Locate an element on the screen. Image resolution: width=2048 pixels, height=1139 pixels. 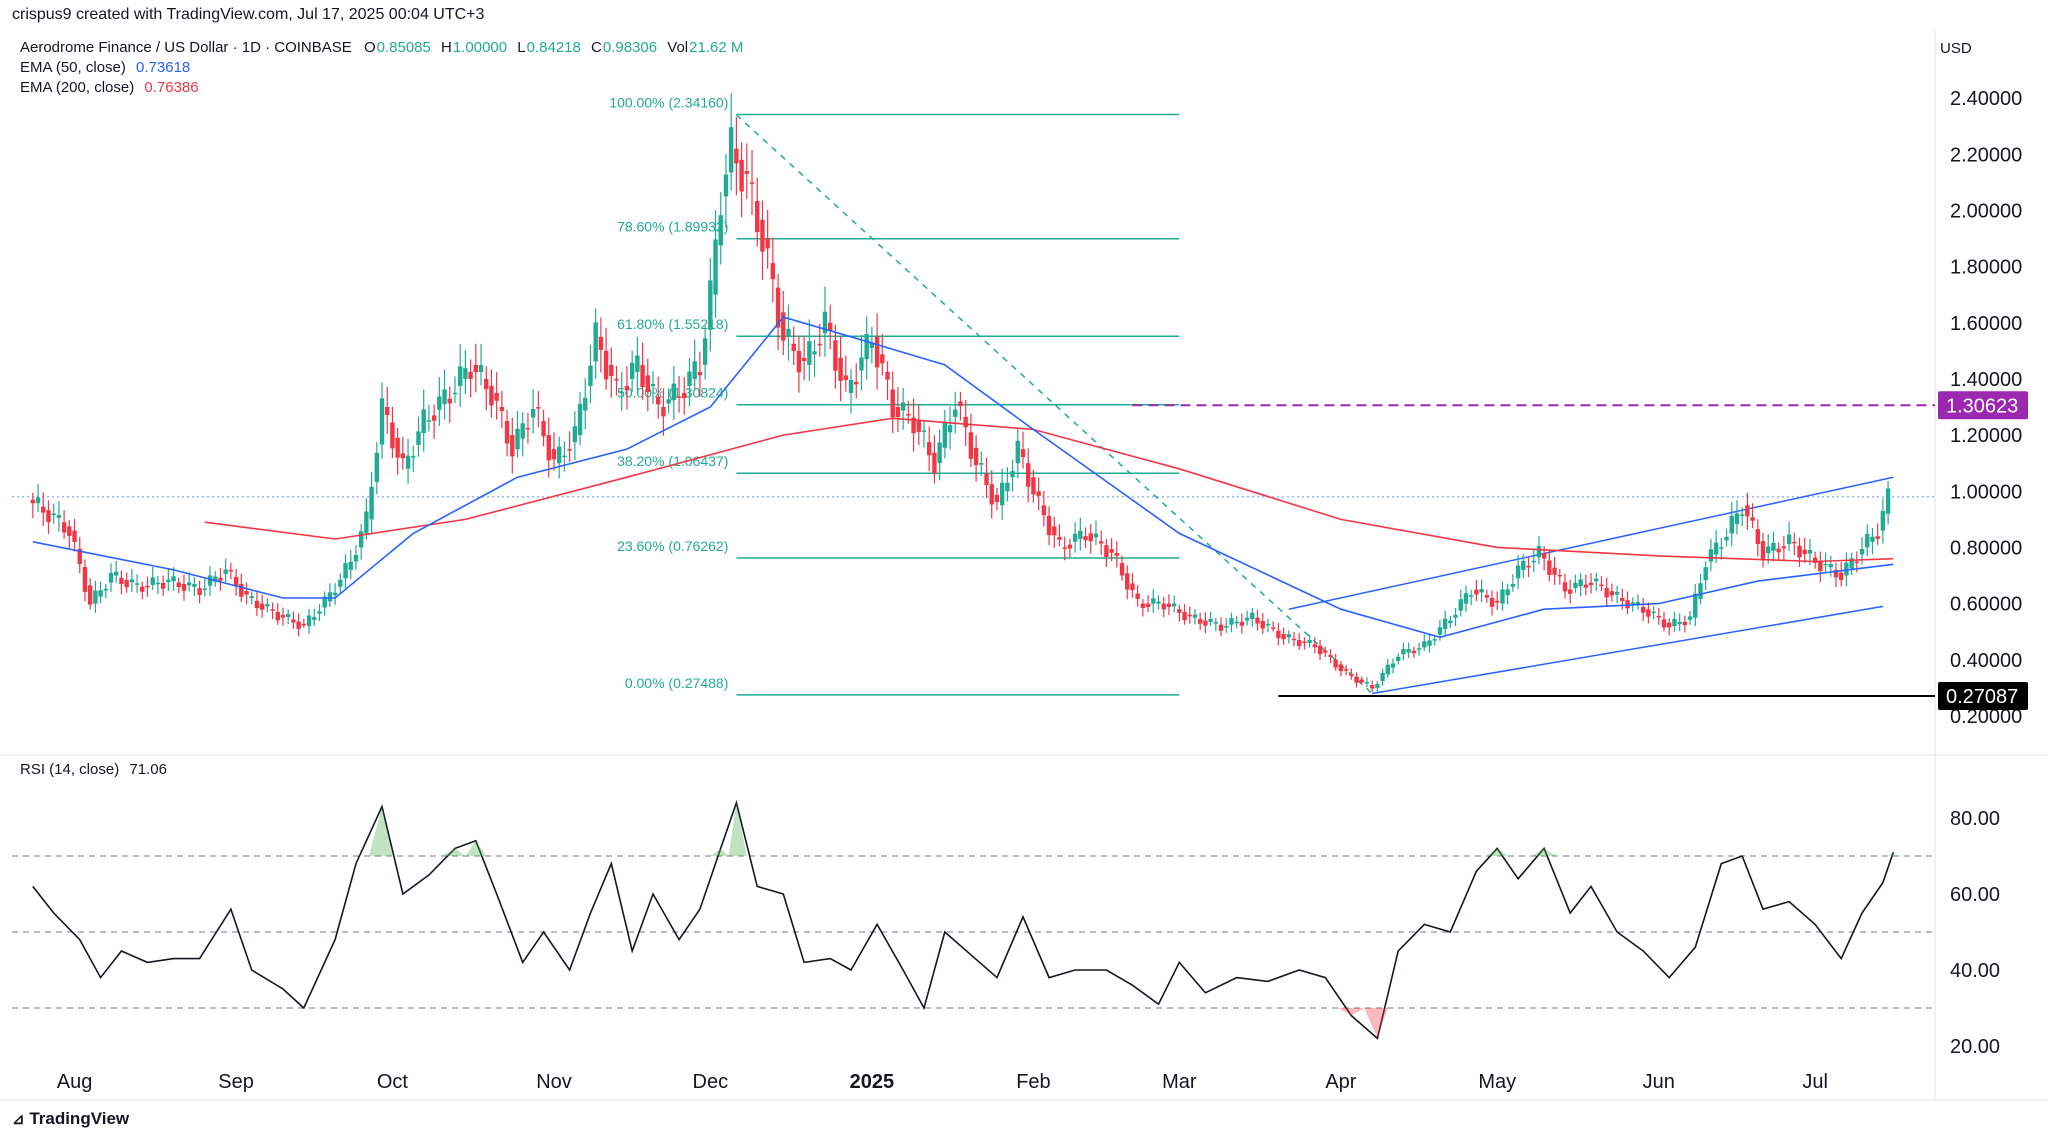
ohlc-high-key: H is located at coordinates (446, 47).